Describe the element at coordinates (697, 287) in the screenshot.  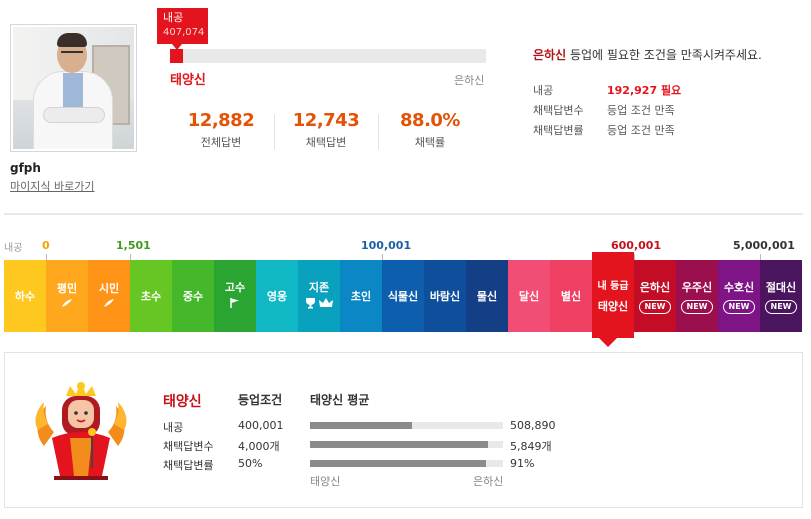
I see `grade-name: 우주신` at that location.